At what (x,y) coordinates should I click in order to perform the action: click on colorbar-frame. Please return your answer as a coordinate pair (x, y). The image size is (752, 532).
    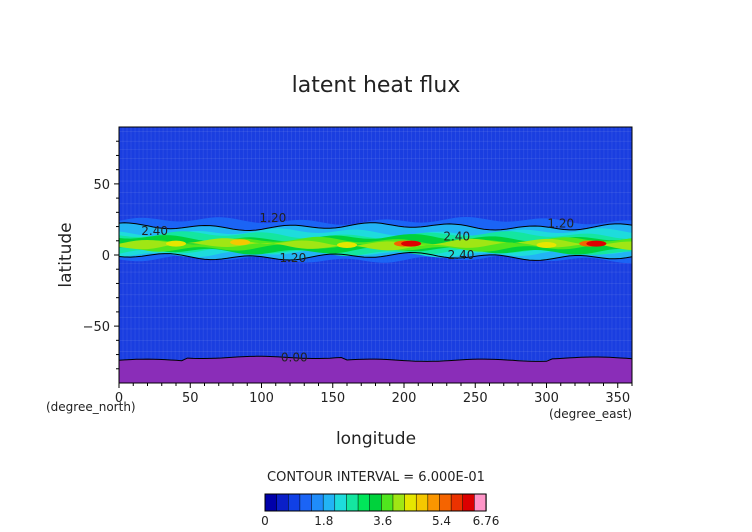
    Looking at the image, I should click on (375, 502).